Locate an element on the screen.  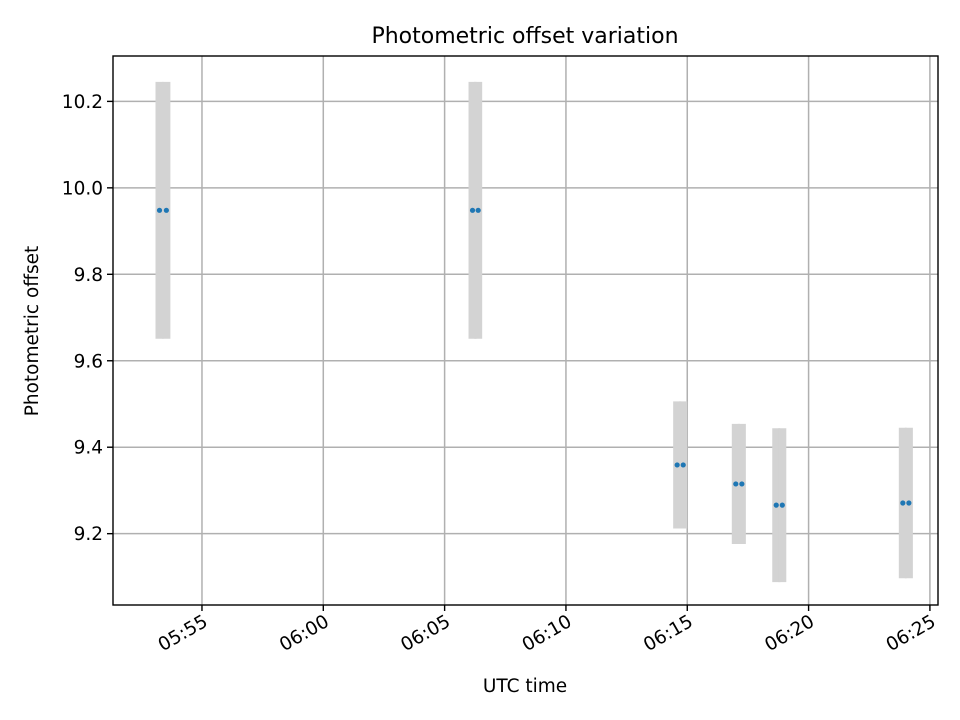
y-tick-label: 9.2 is located at coordinates (88, 534).